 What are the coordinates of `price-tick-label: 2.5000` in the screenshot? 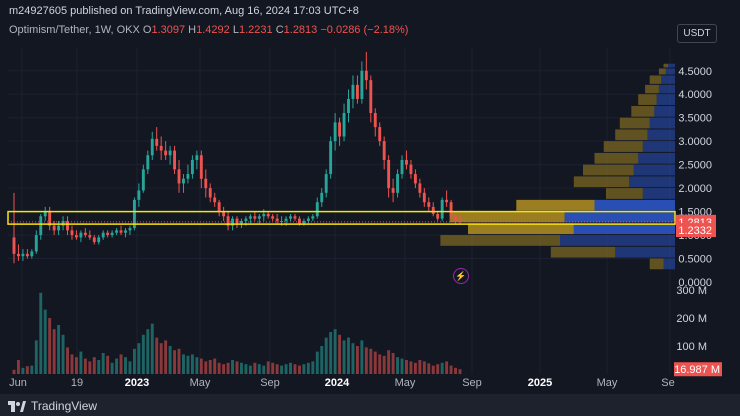 It's located at (695, 166).